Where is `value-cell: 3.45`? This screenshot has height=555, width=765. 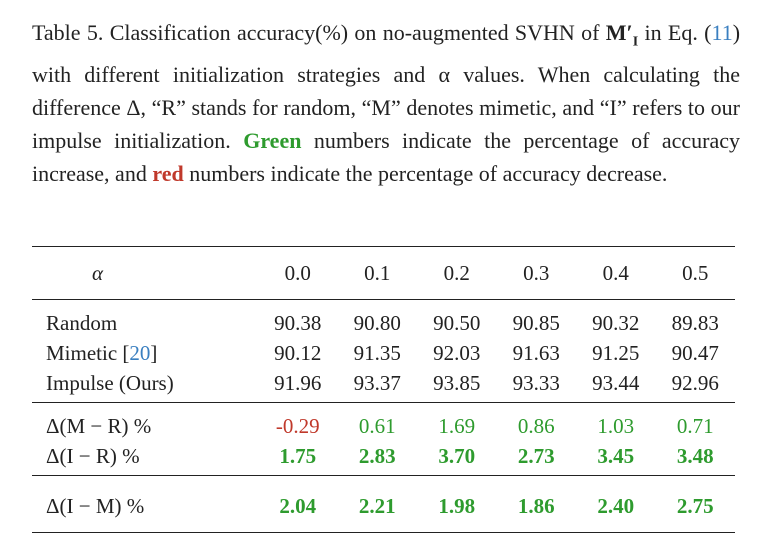
value-cell: 3.45 is located at coordinates (616, 455).